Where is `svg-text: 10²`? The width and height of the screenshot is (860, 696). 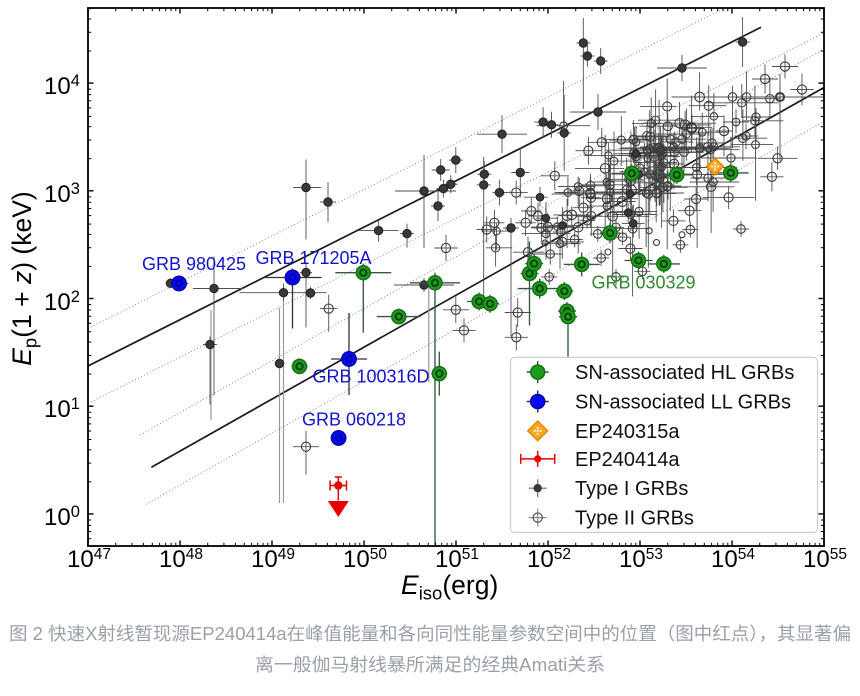
svg-text: 10² is located at coordinates (62, 302).